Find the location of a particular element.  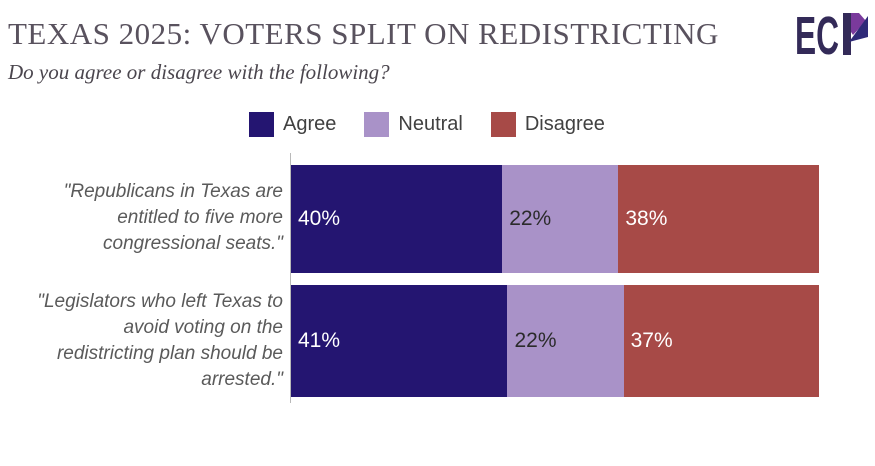

stacked-bar-row: 41% 22% 37% is located at coordinates (555, 341).